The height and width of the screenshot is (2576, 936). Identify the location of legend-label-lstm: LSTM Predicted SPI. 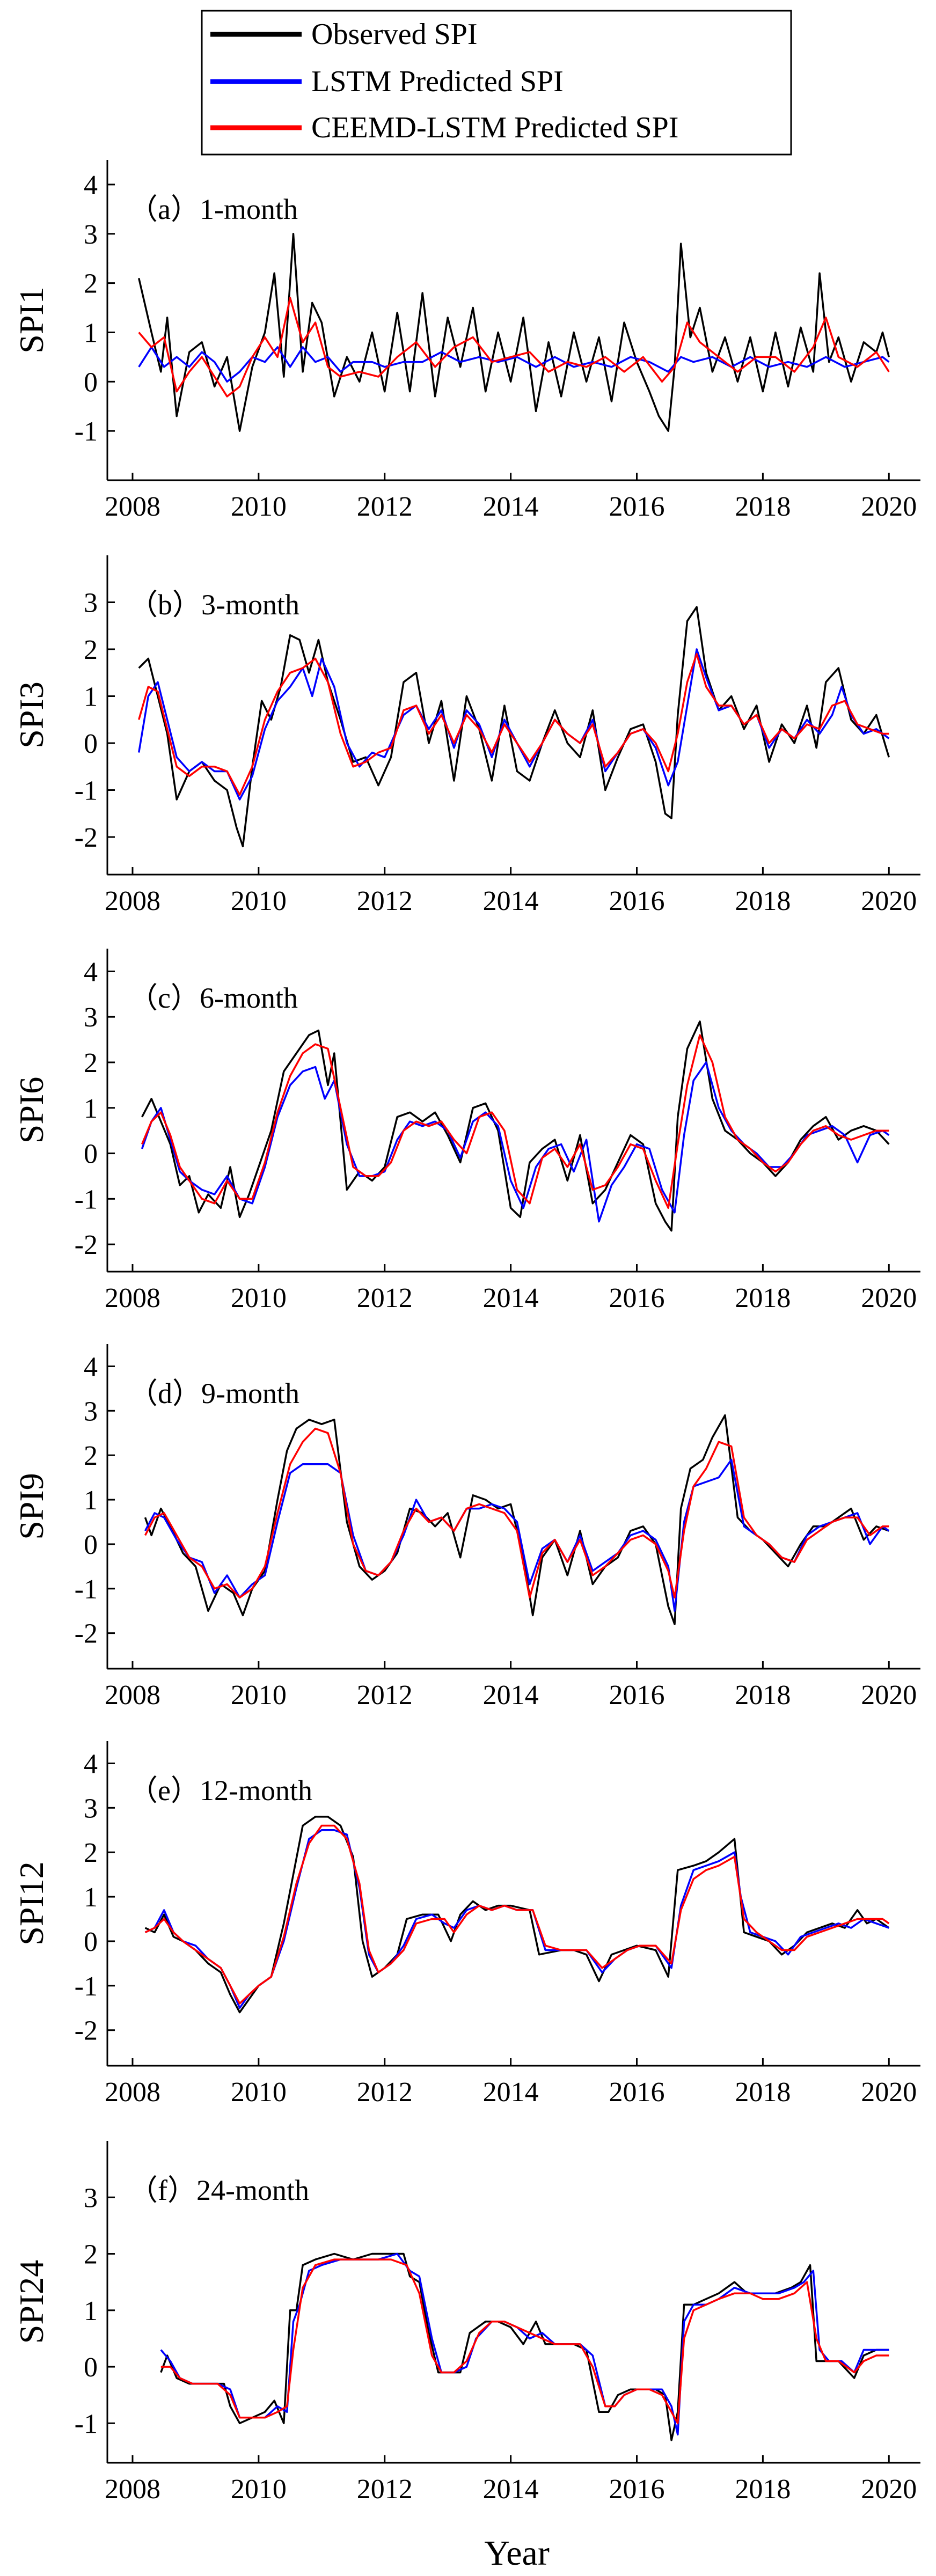
(437, 81).